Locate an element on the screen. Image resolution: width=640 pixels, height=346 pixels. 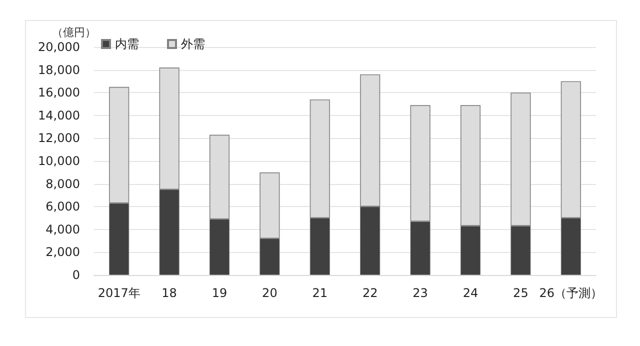
x-tick-label: 2017年 is located at coordinates (119, 293).